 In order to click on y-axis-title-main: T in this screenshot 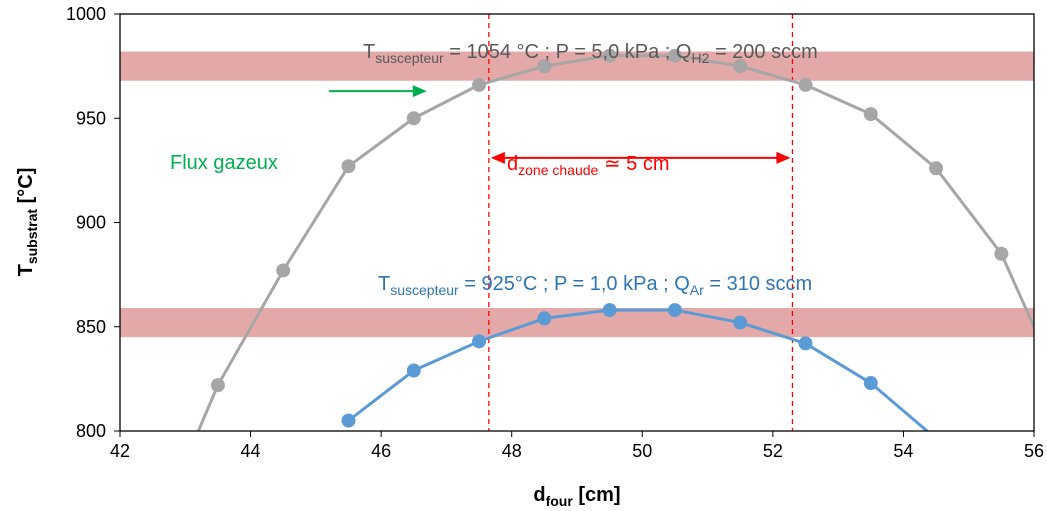, I will do `click(26, 270)`.